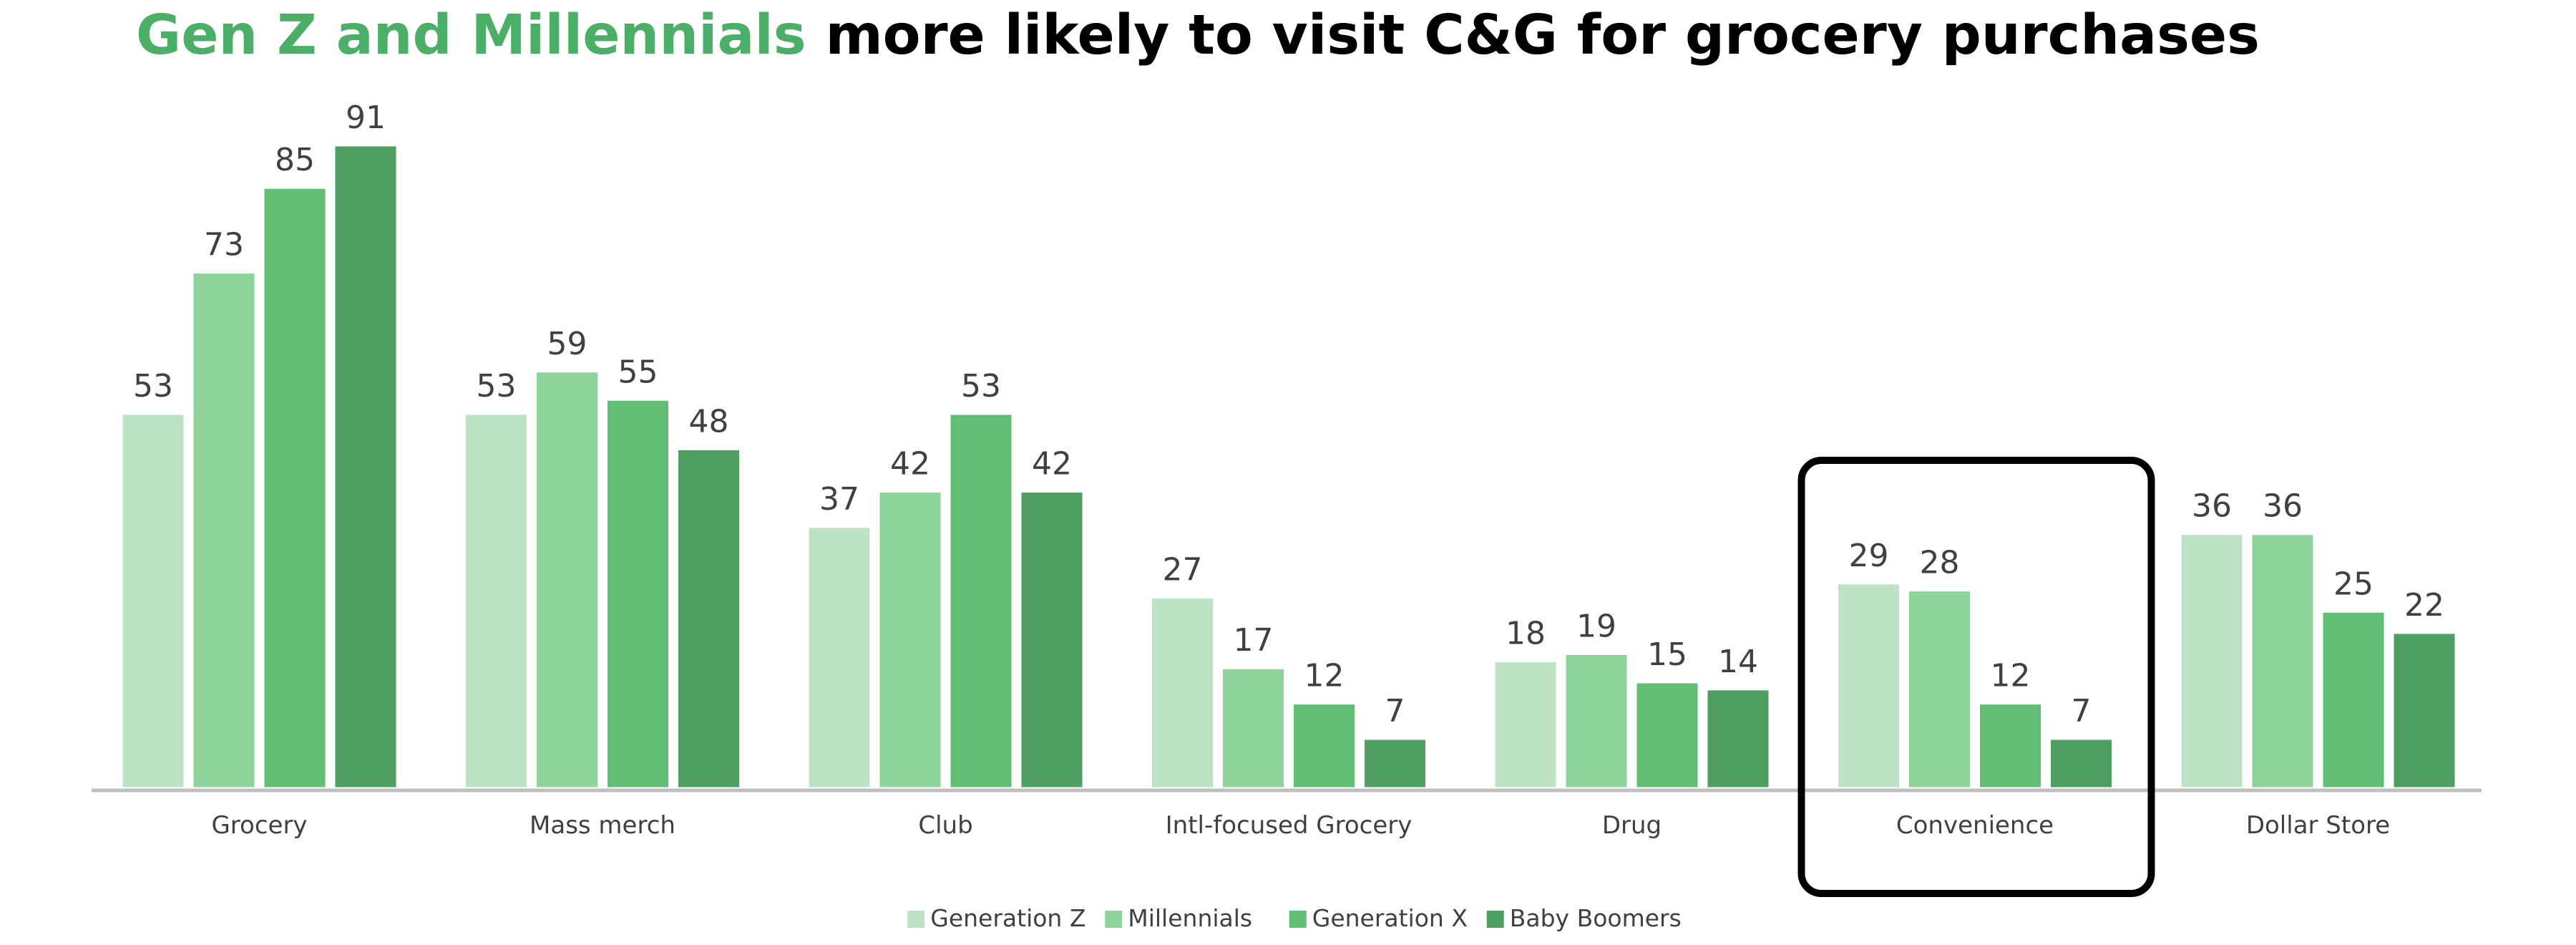  Describe the element at coordinates (2283, 661) in the screenshot. I see `bar-dollar-store-millennials` at that location.